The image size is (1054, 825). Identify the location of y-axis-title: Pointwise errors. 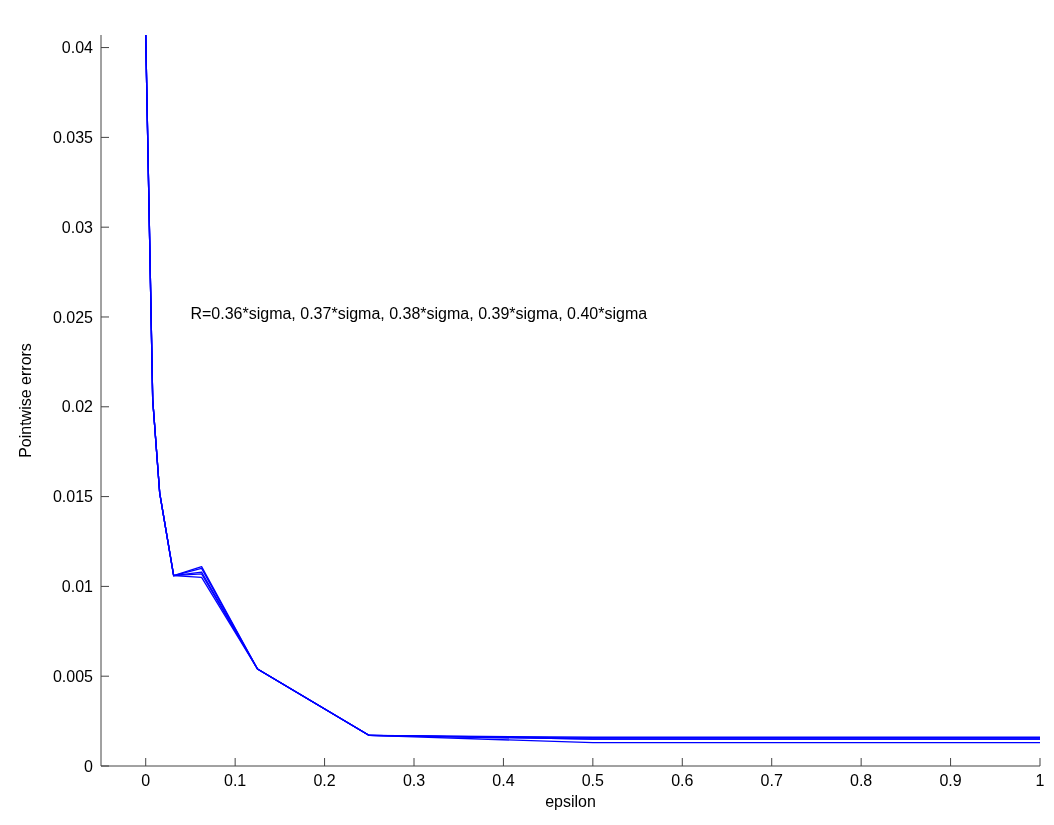
(26, 400).